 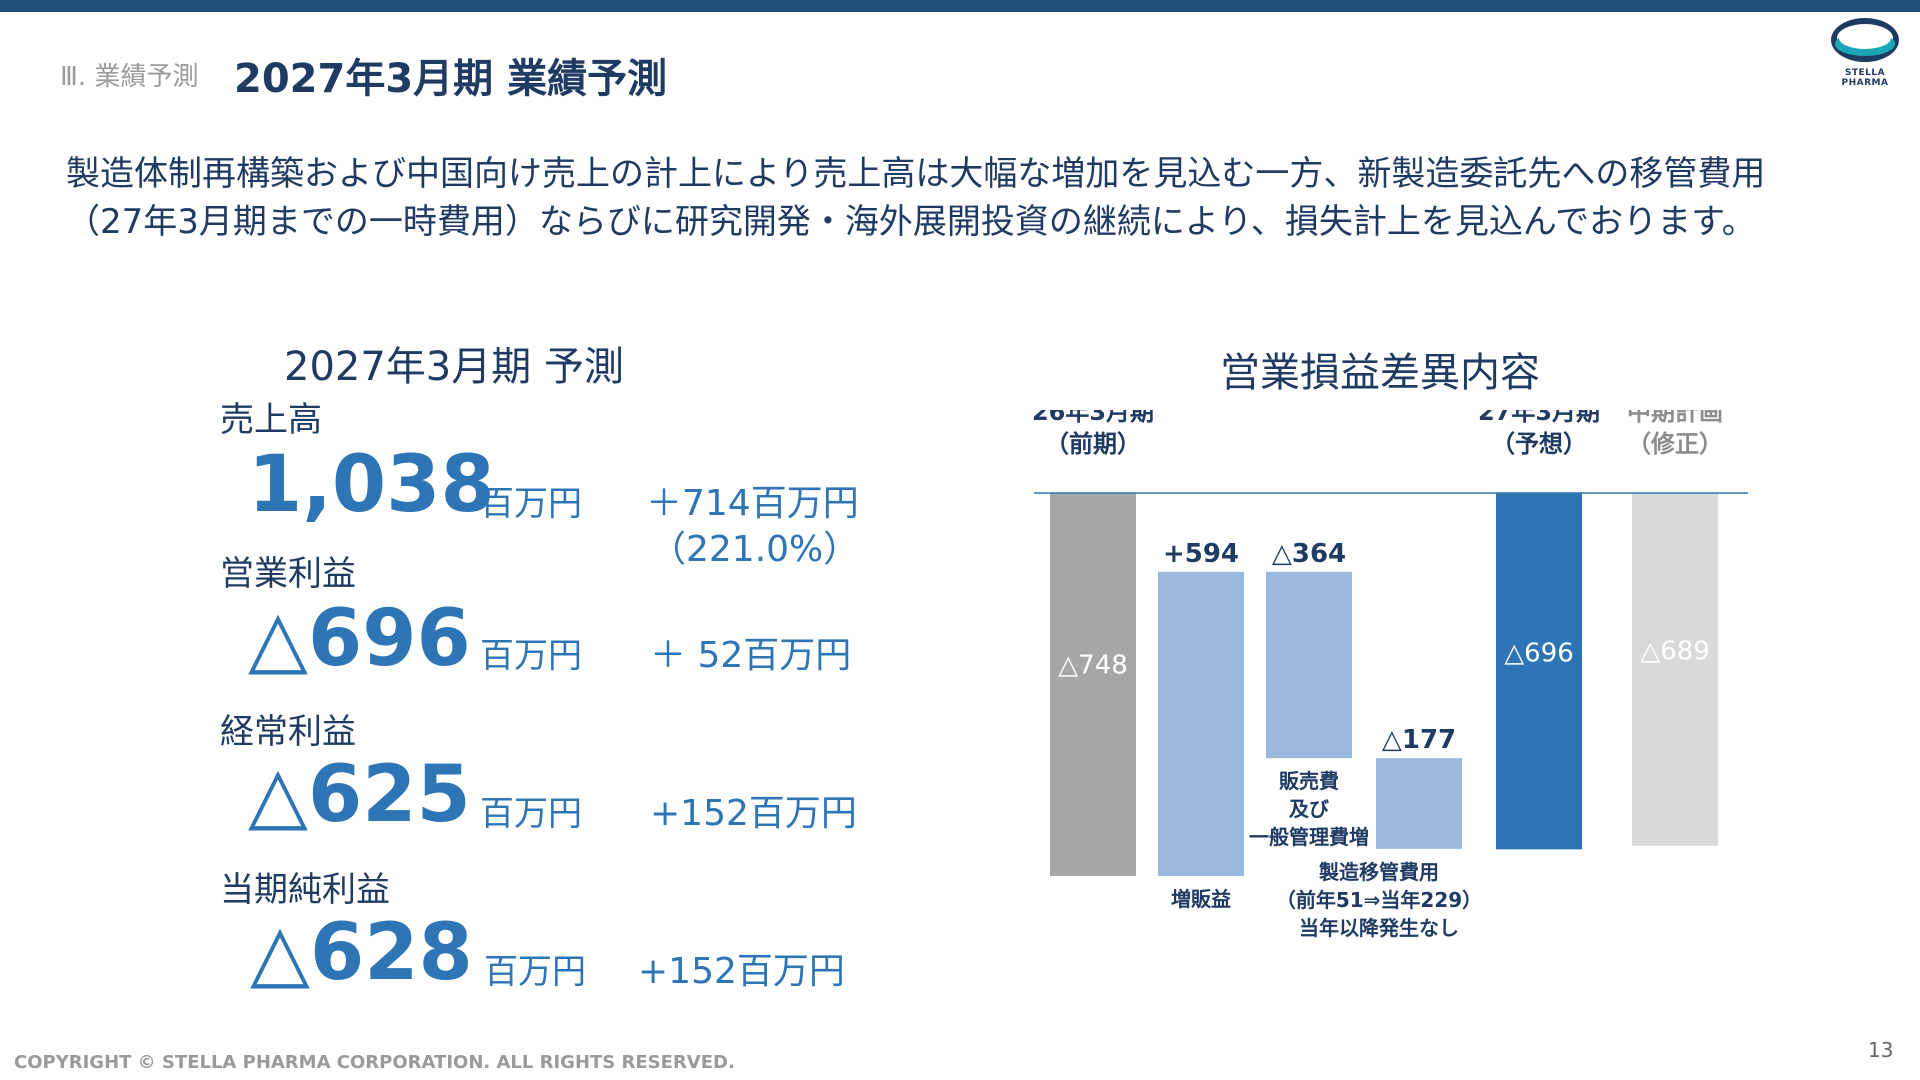 I want to click on forecast-heading: 2027年3月期 予測, so click(x=454, y=367).